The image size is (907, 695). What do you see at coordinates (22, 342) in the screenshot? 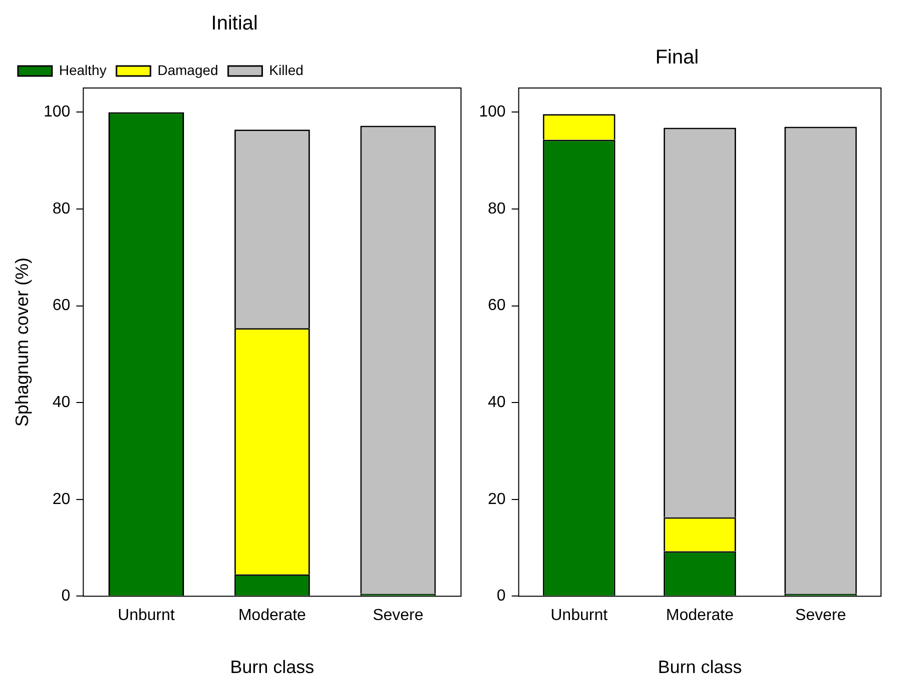
I see `y-axis-title: Sphagnum cover (%)` at bounding box center [22, 342].